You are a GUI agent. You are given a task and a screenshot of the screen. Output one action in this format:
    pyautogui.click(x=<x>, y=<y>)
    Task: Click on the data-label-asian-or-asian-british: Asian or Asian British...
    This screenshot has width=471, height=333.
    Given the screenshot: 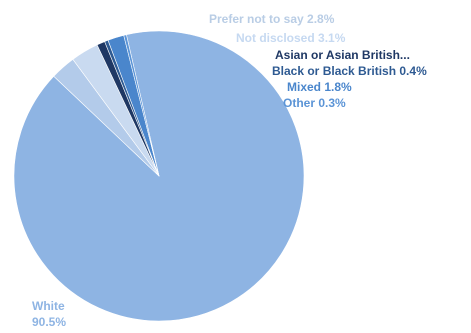 What is the action you would take?
    pyautogui.click(x=342, y=55)
    